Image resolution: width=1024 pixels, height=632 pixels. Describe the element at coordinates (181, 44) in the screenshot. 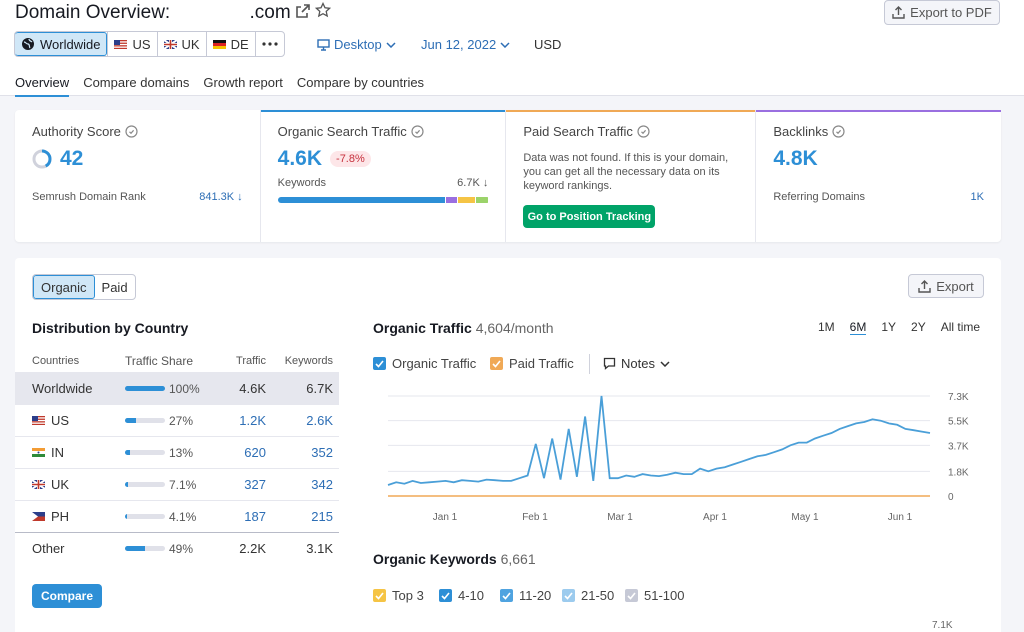

I see `db-uk-button: UK` at that location.